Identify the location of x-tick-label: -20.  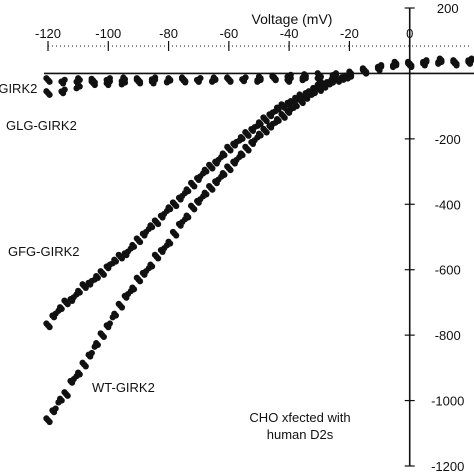
(349, 33).